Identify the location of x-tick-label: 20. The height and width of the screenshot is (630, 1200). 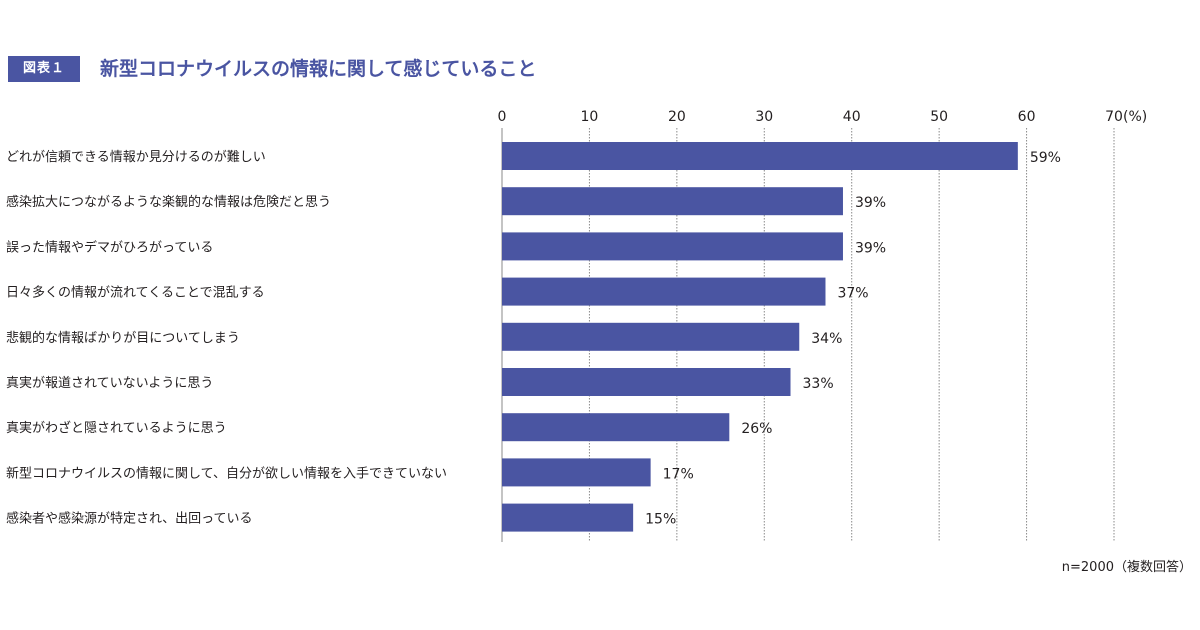
(677, 117).